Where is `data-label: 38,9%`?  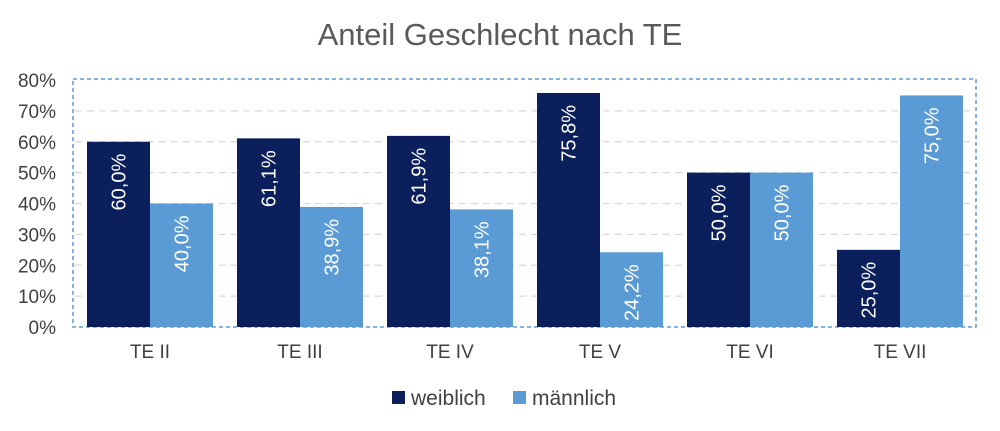
data-label: 38,9% is located at coordinates (333, 247).